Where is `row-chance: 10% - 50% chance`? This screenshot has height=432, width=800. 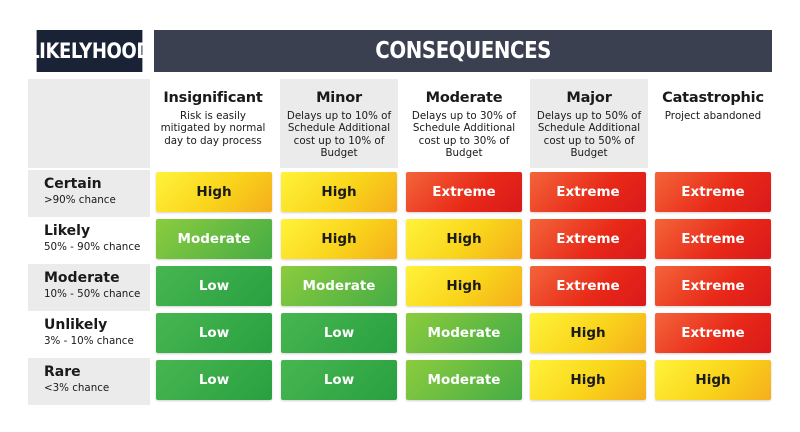
row-chance: 10% - 50% chance is located at coordinates (92, 294).